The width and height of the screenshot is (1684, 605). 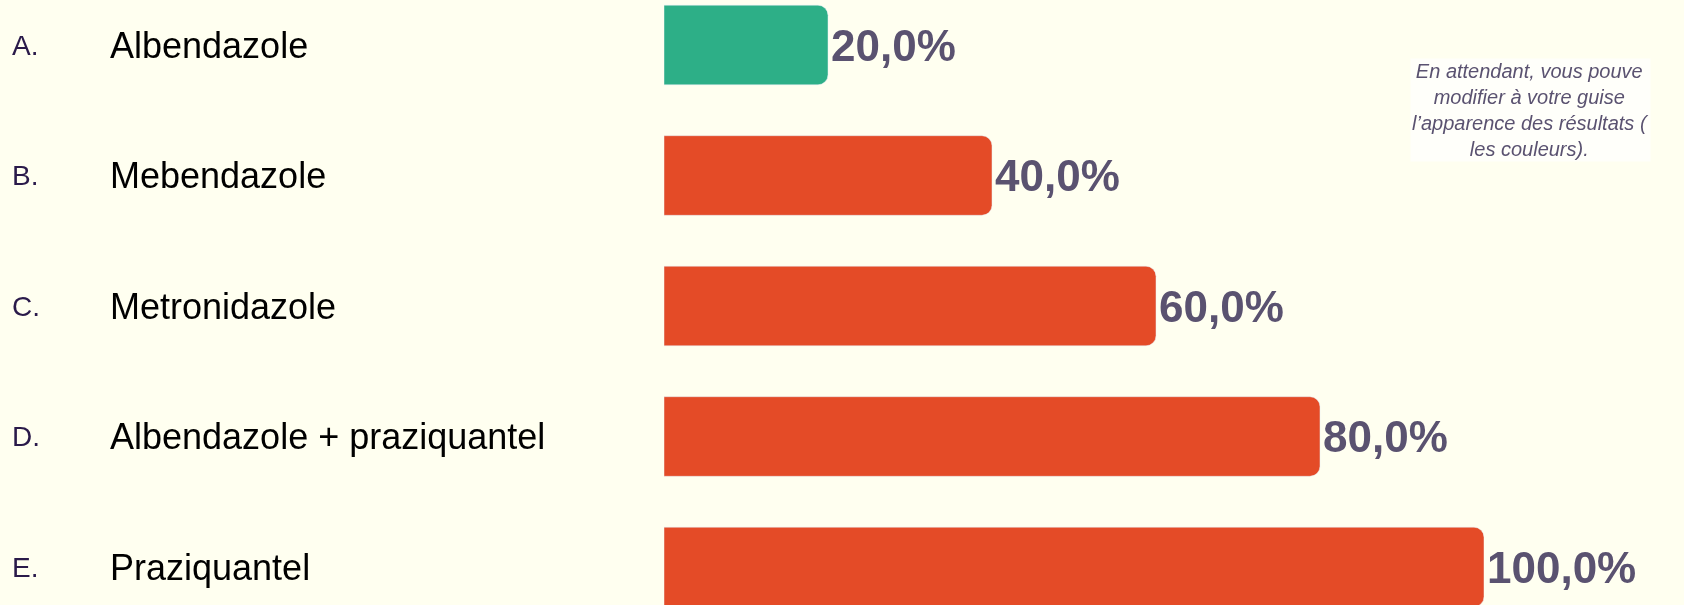 I want to click on data-label: 60,0%, so click(x=1221, y=306).